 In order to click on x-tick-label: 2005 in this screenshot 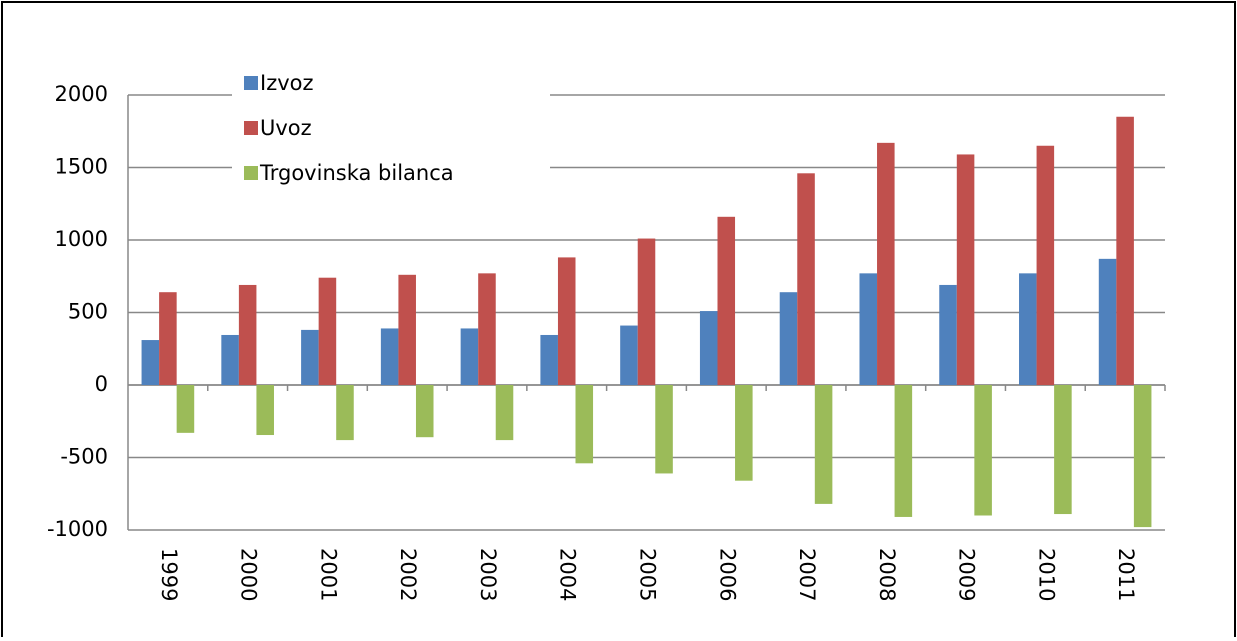, I will do `click(648, 574)`.